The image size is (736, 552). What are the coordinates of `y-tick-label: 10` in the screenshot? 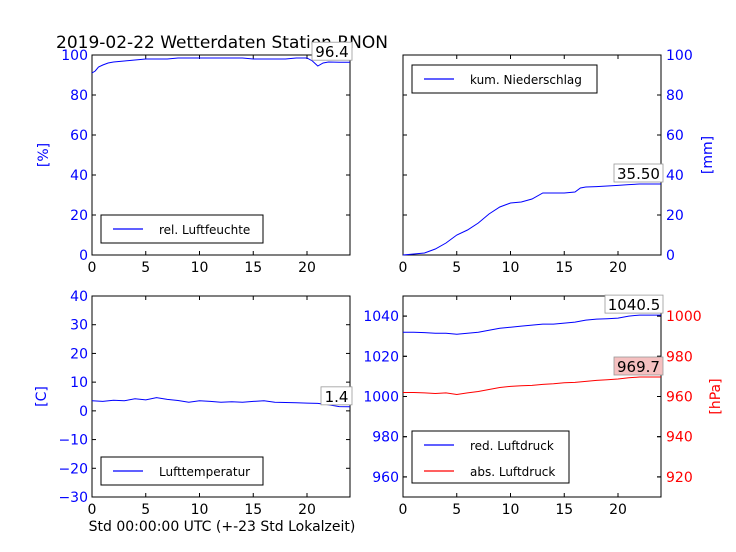 It's located at (79, 383).